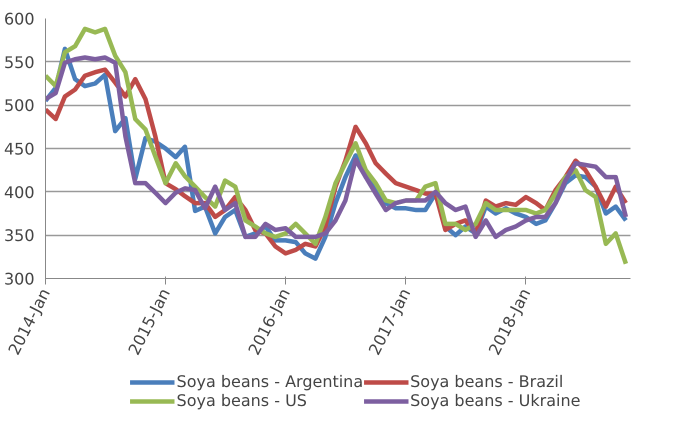 The width and height of the screenshot is (675, 446). Describe the element at coordinates (19, 149) in the screenshot. I see `y-tick-label: 450` at that location.